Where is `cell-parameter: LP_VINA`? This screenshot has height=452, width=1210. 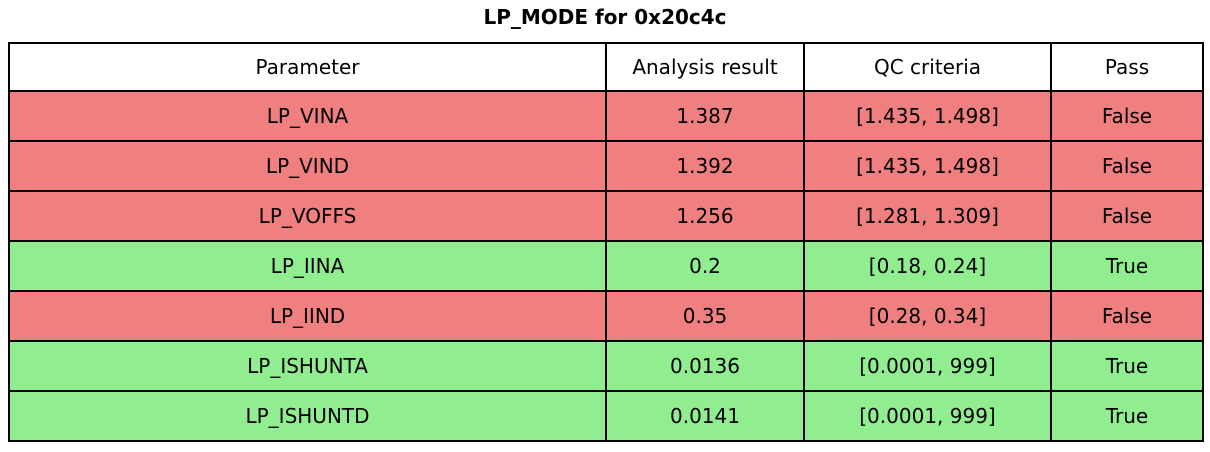
cell-parameter: LP_VINA is located at coordinates (307, 116).